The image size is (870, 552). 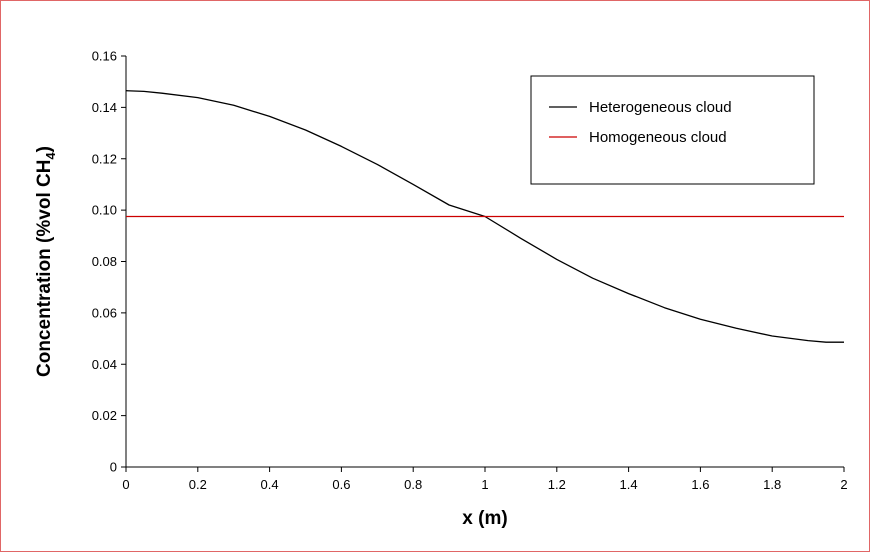 I want to click on x-tick-label: 0.8, so click(x=413, y=484).